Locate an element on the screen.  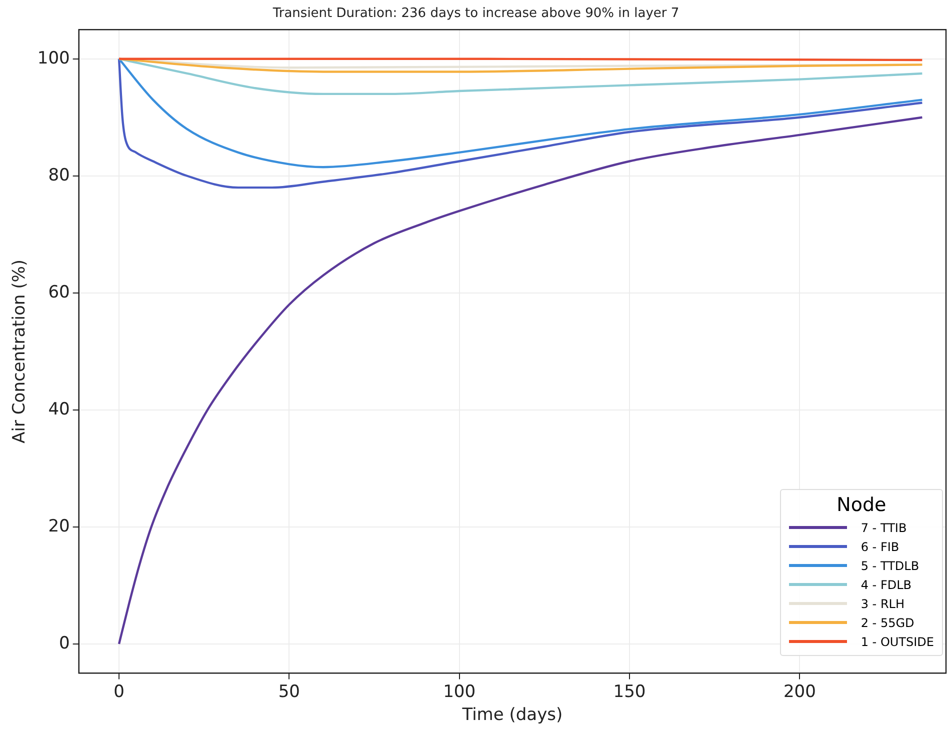
x-tick-label: 200 is located at coordinates (799, 692).